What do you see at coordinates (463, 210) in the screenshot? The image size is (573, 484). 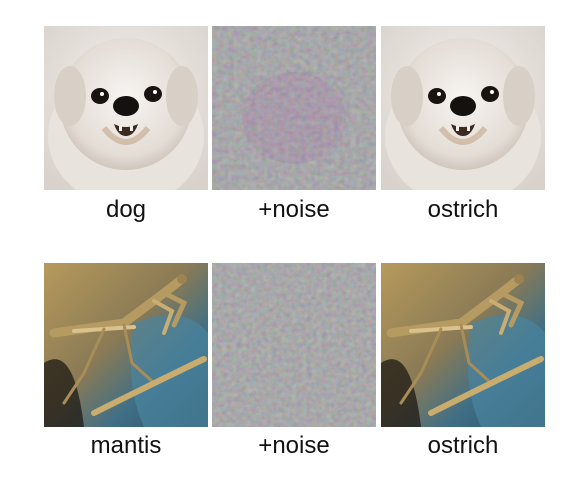 I see `label-adversarial-1: ostrich` at bounding box center [463, 210].